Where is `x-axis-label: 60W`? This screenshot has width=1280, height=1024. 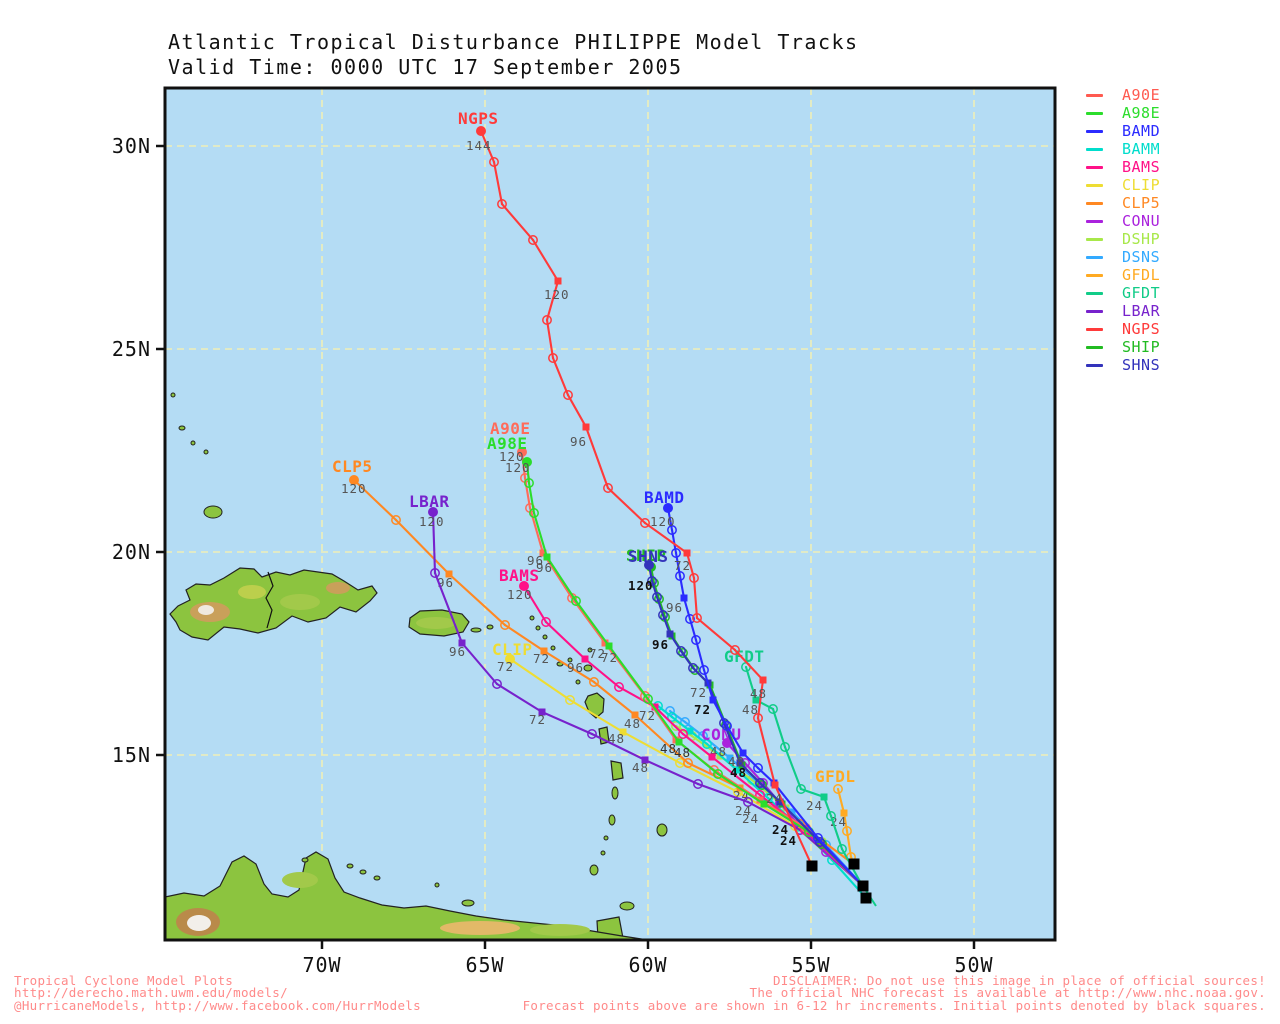 x-axis-label: 60W is located at coordinates (647, 965).